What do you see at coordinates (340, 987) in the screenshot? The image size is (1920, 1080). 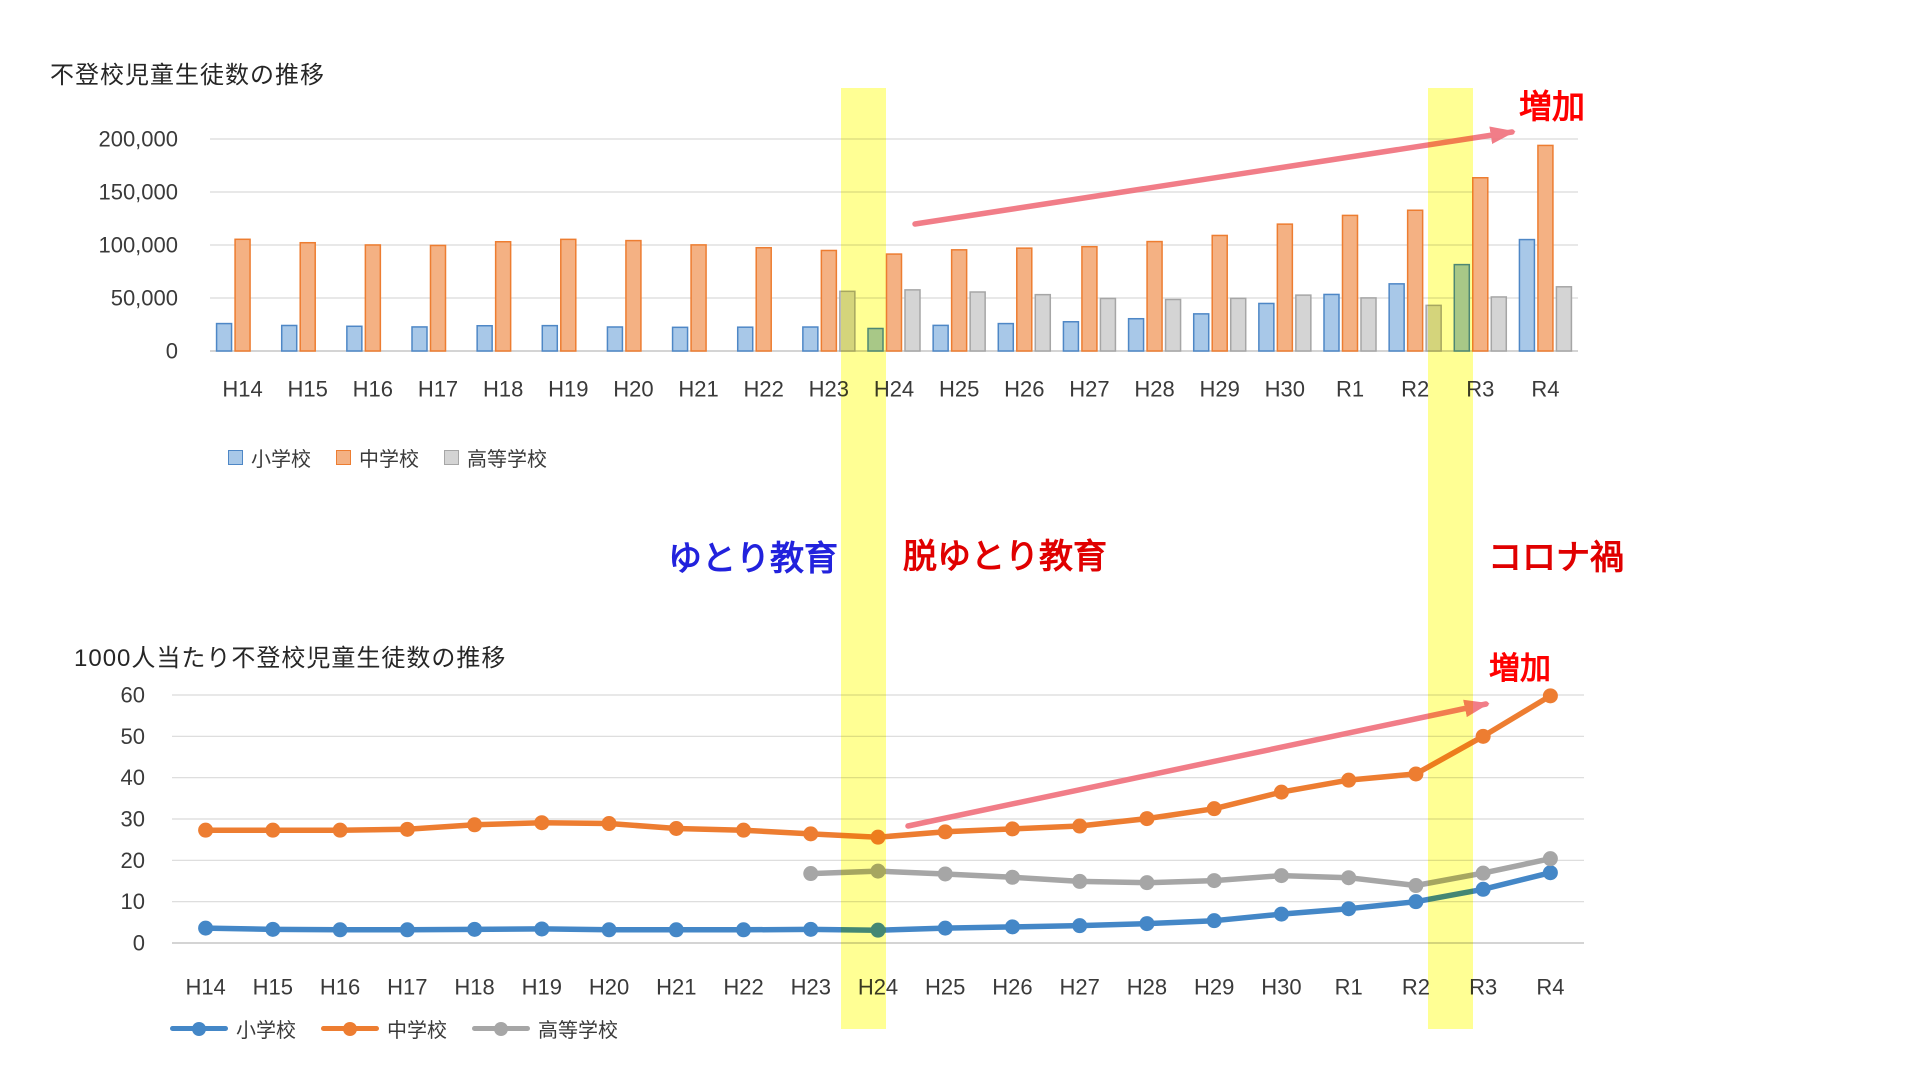 I see `futoko-per-1000-xtick-H16: H16` at bounding box center [340, 987].